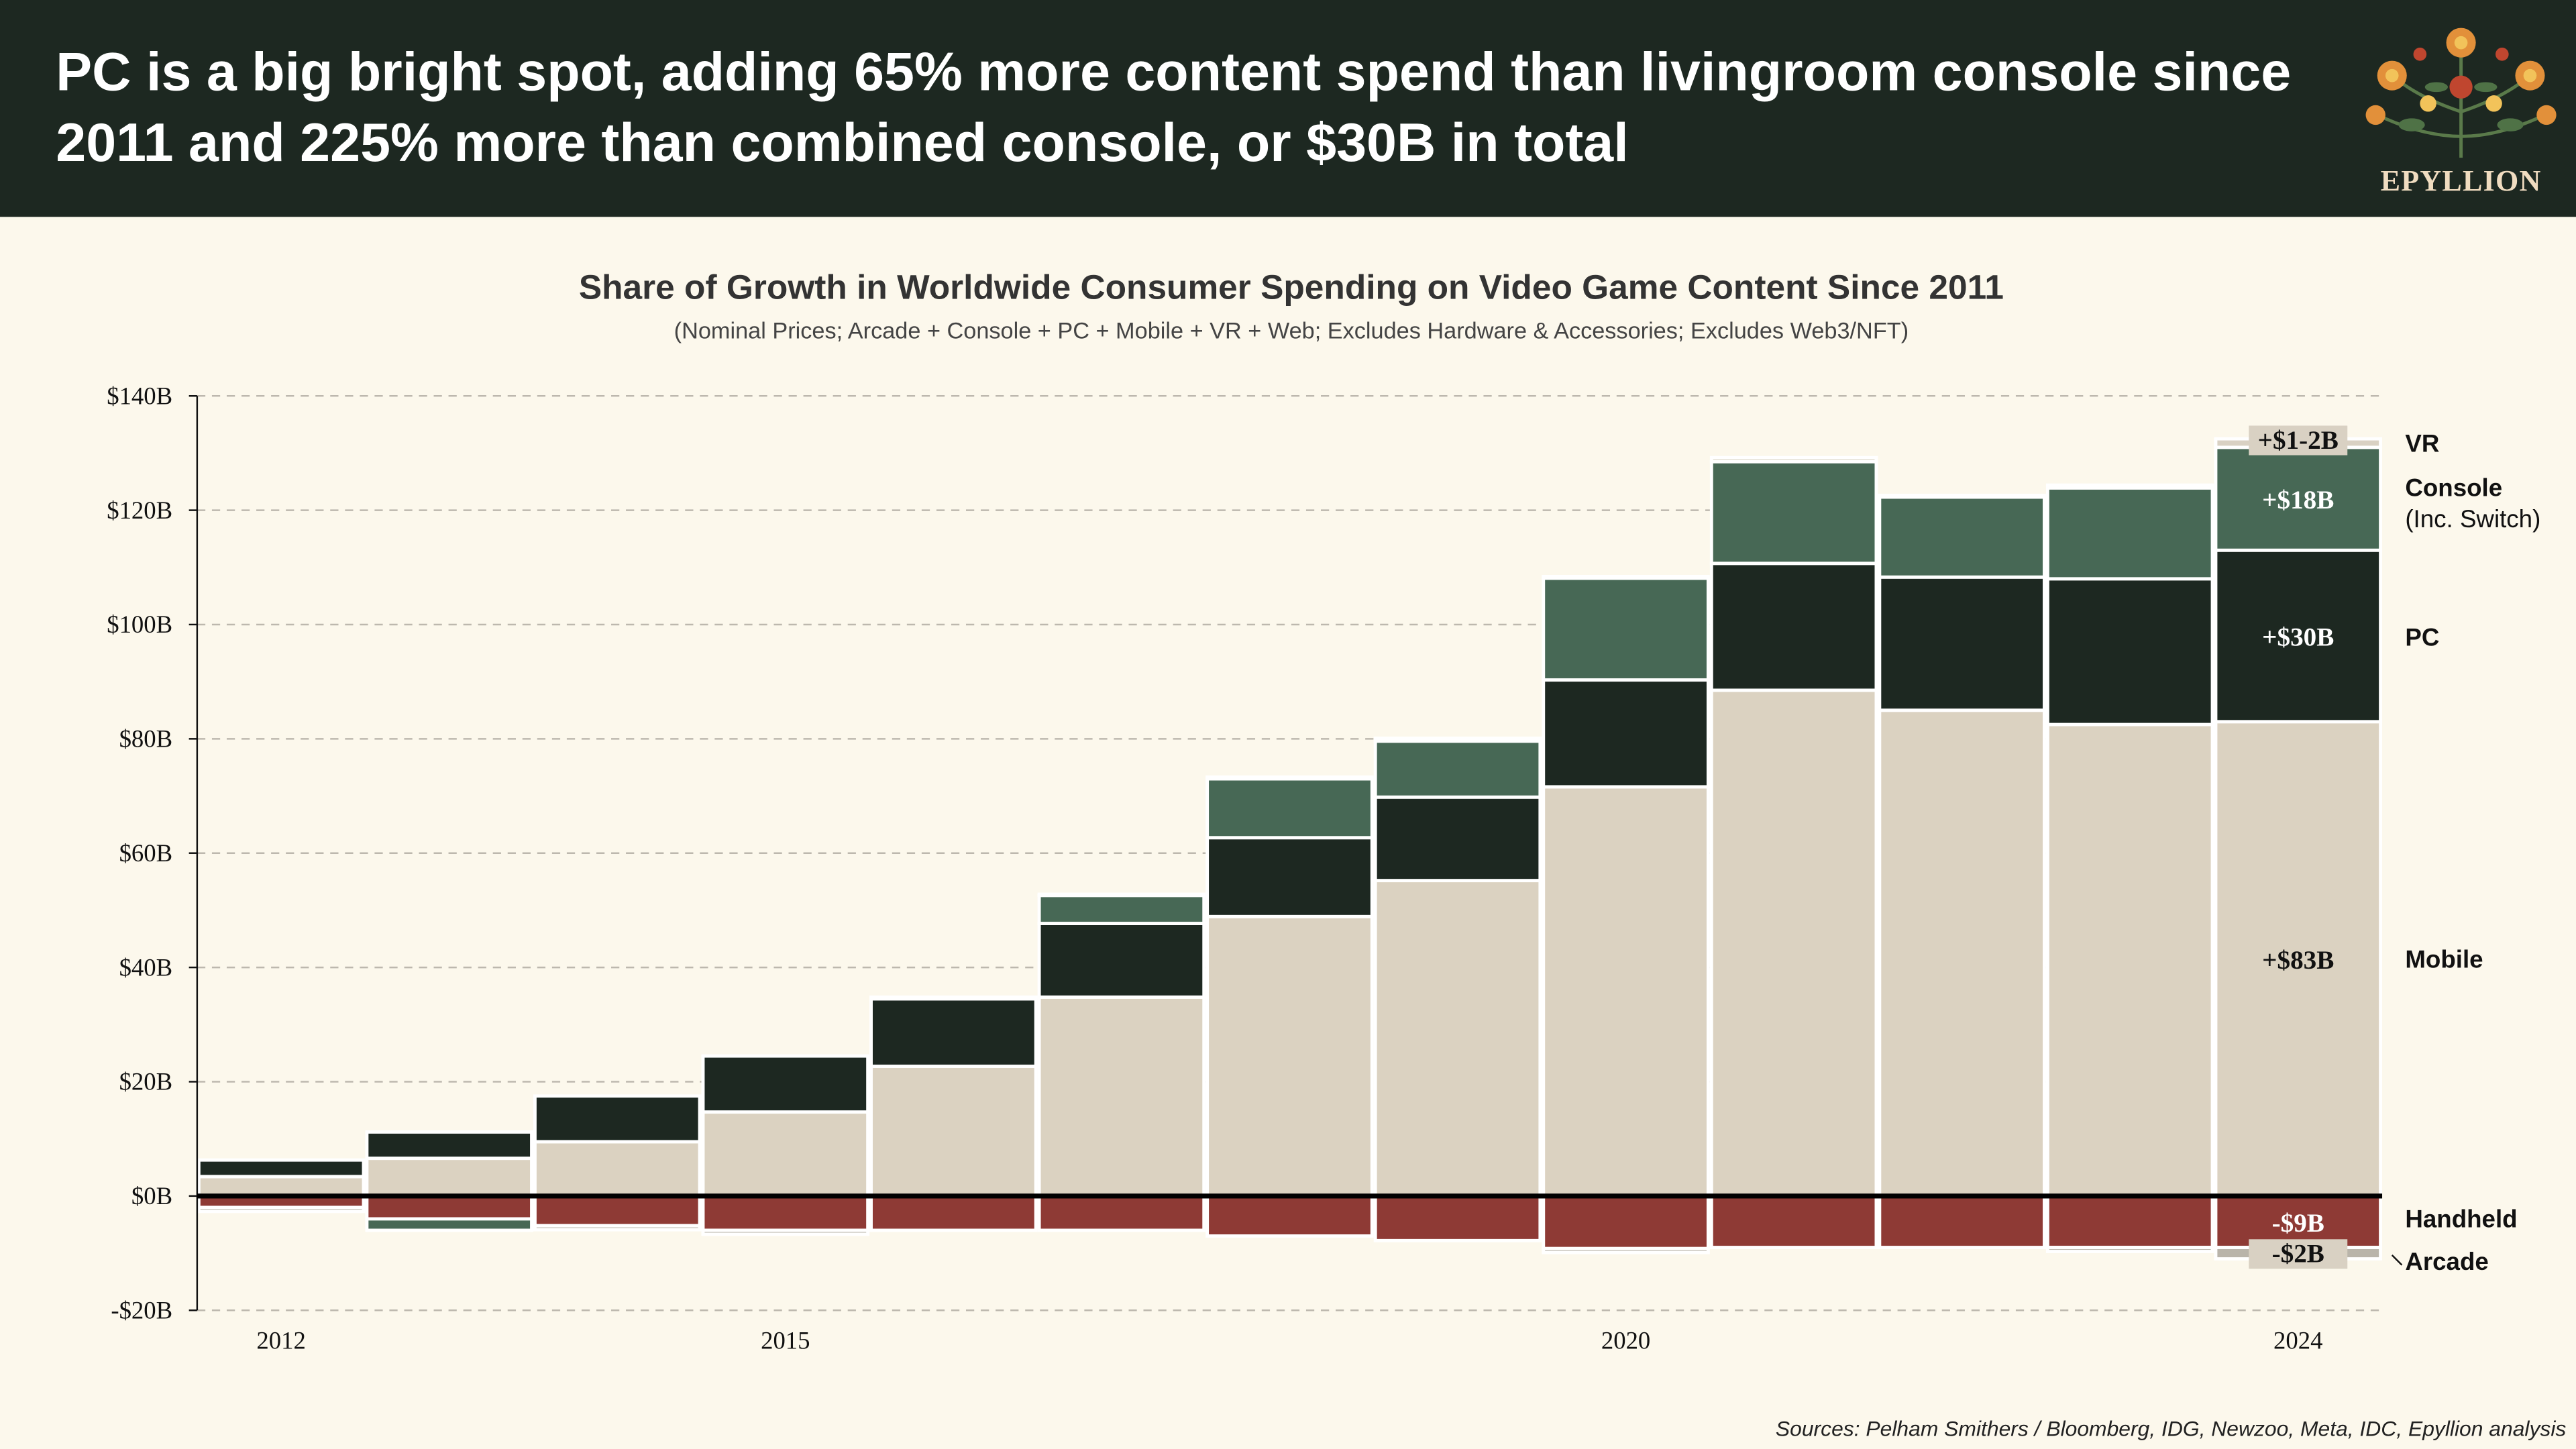  I want to click on bar-mobile-2014, so click(617, 1169).